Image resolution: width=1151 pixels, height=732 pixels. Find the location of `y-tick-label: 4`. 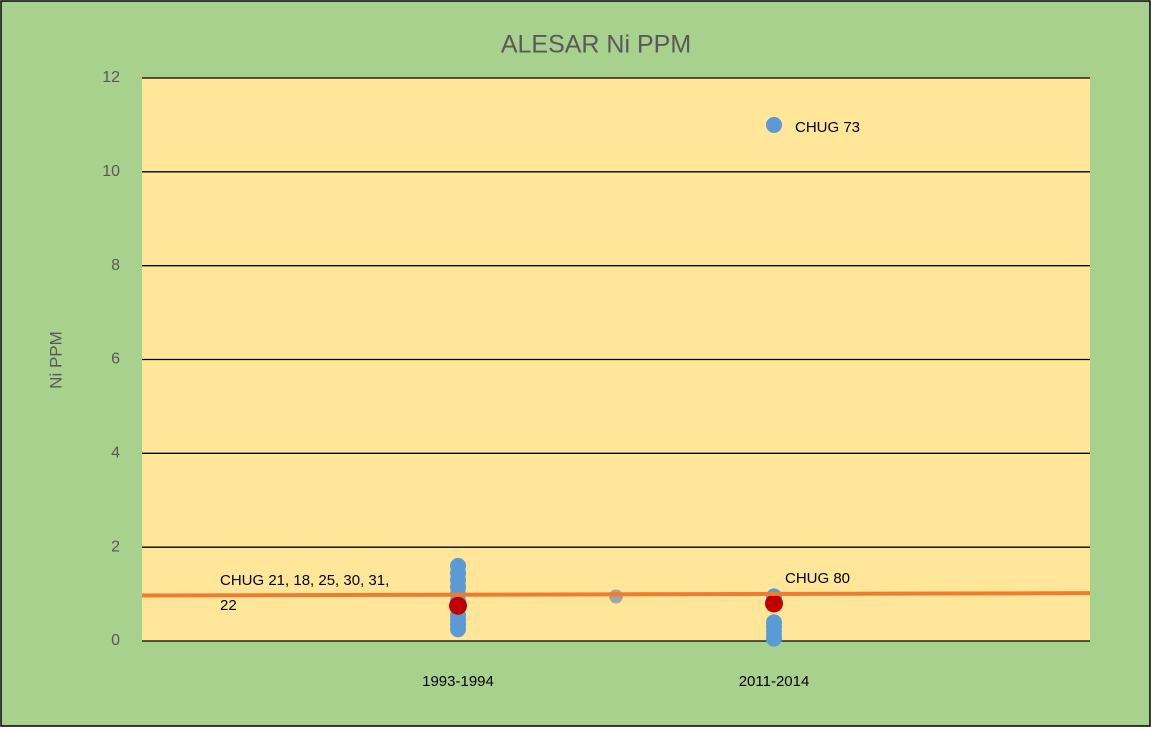

y-tick-label: 4 is located at coordinates (115, 453).